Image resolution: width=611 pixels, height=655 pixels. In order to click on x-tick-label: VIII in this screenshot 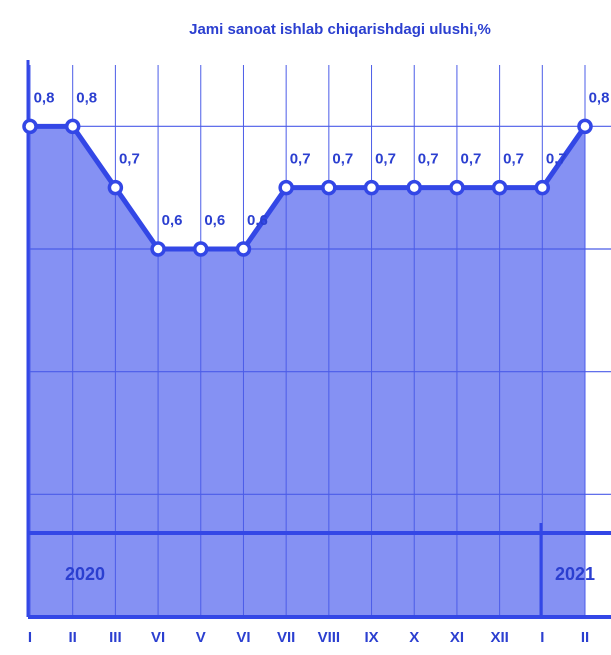, I will do `click(329, 637)`.